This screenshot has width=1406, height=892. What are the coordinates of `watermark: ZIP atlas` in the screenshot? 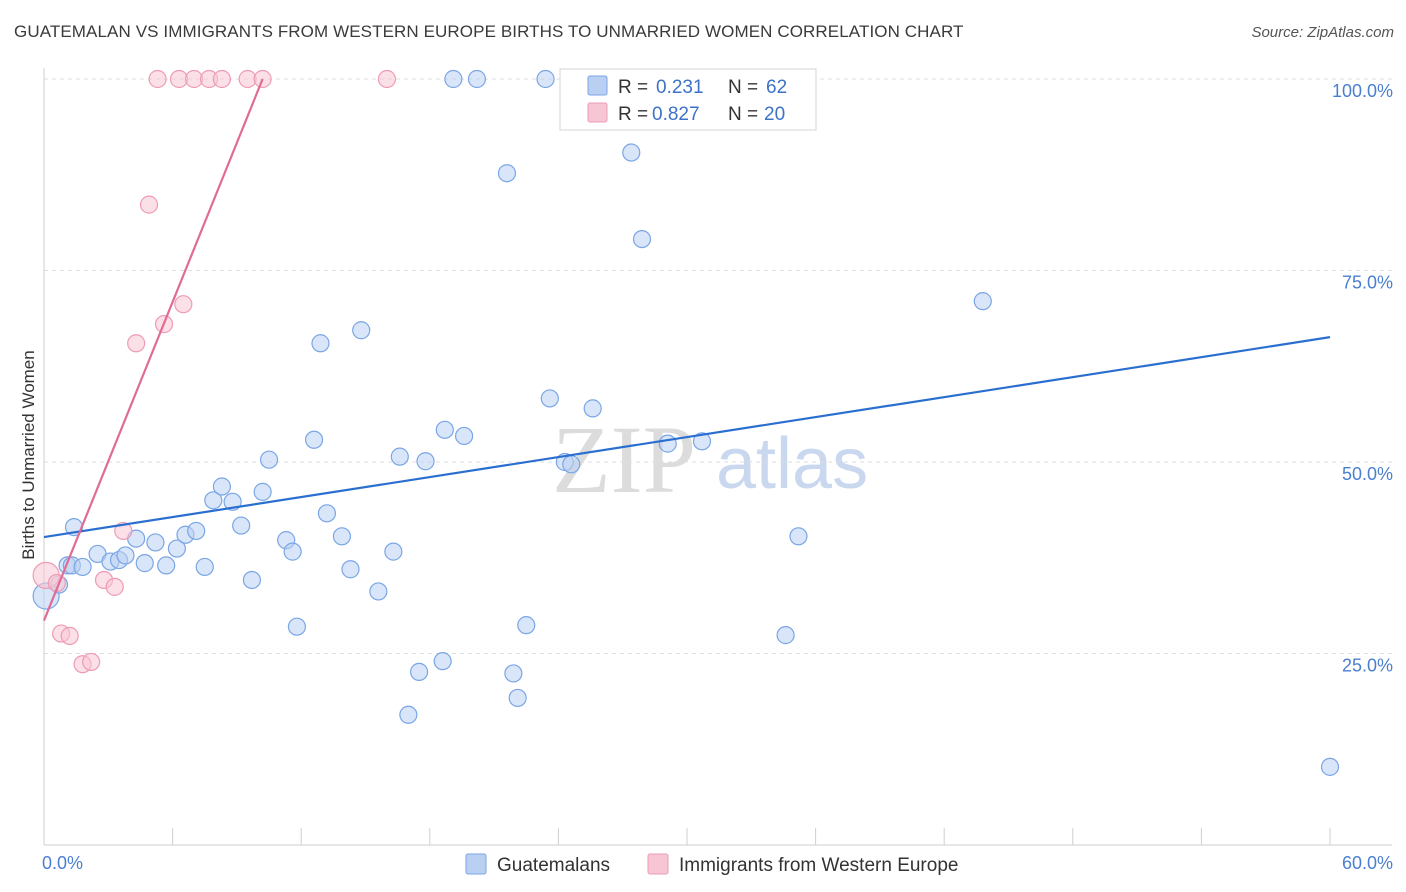 It's located at (710, 459).